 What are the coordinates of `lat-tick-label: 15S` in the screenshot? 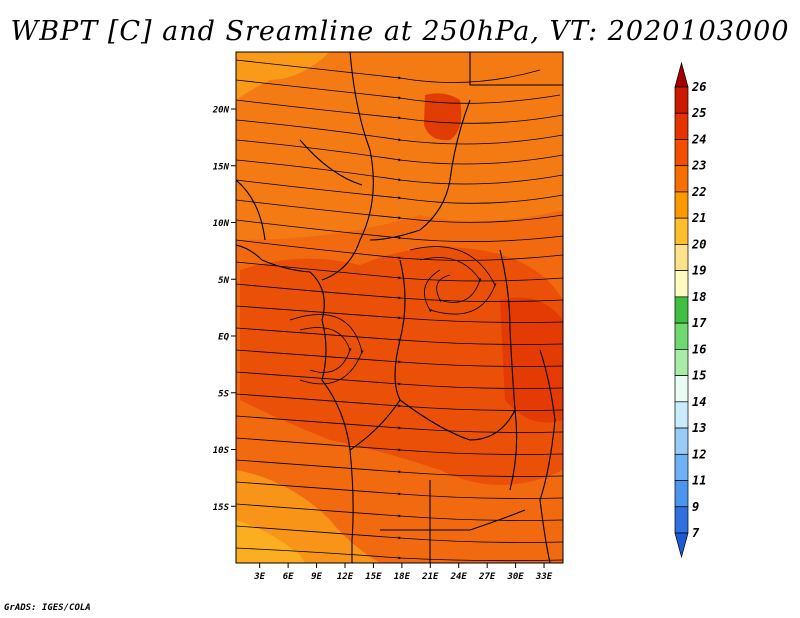 It's located at (221, 508).